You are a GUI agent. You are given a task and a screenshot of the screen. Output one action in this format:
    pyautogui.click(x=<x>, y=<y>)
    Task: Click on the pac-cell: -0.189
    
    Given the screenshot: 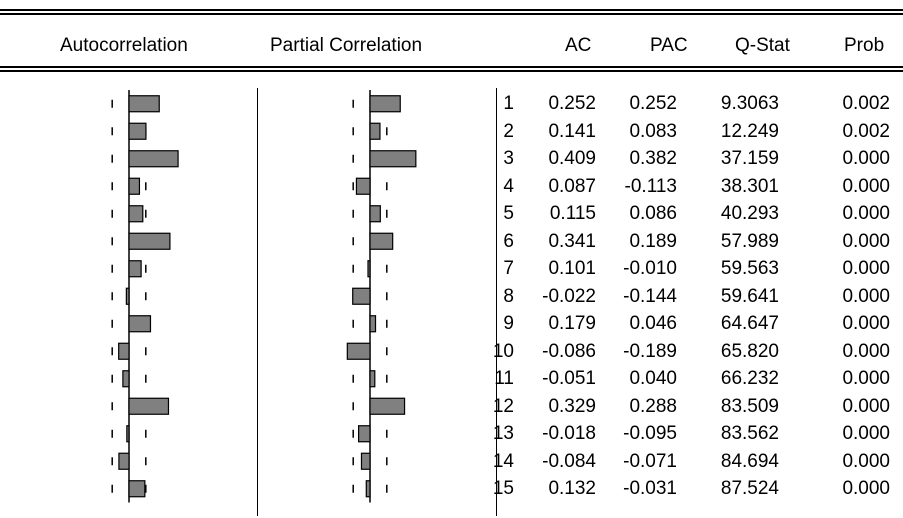 What is the action you would take?
    pyautogui.click(x=650, y=351)
    